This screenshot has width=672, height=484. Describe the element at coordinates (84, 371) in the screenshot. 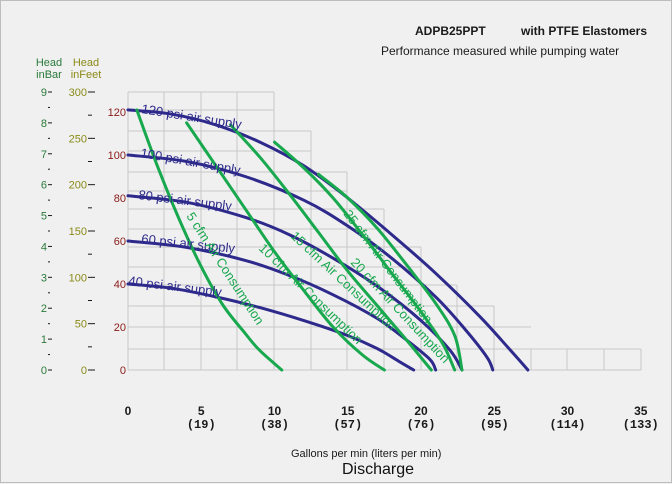

I see `feet-tick-label: 0` at that location.